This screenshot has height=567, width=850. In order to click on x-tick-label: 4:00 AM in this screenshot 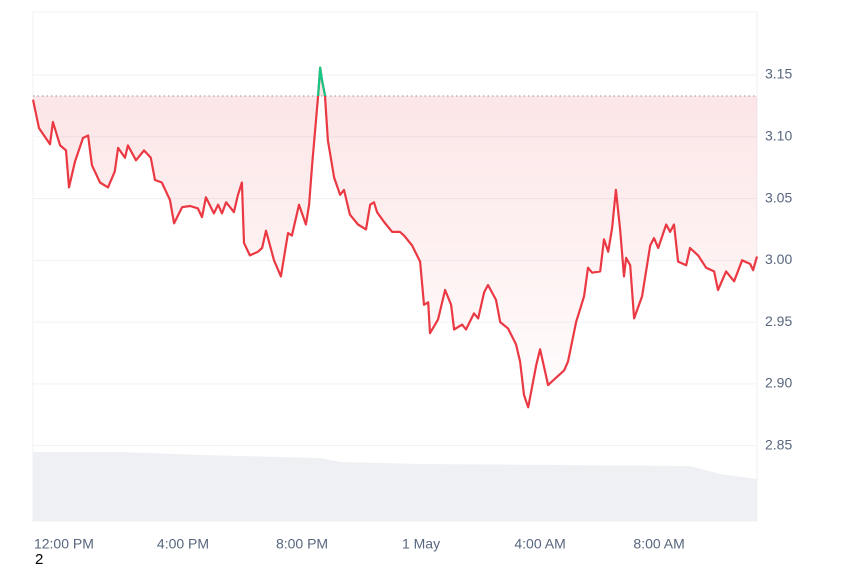, I will do `click(539, 544)`.